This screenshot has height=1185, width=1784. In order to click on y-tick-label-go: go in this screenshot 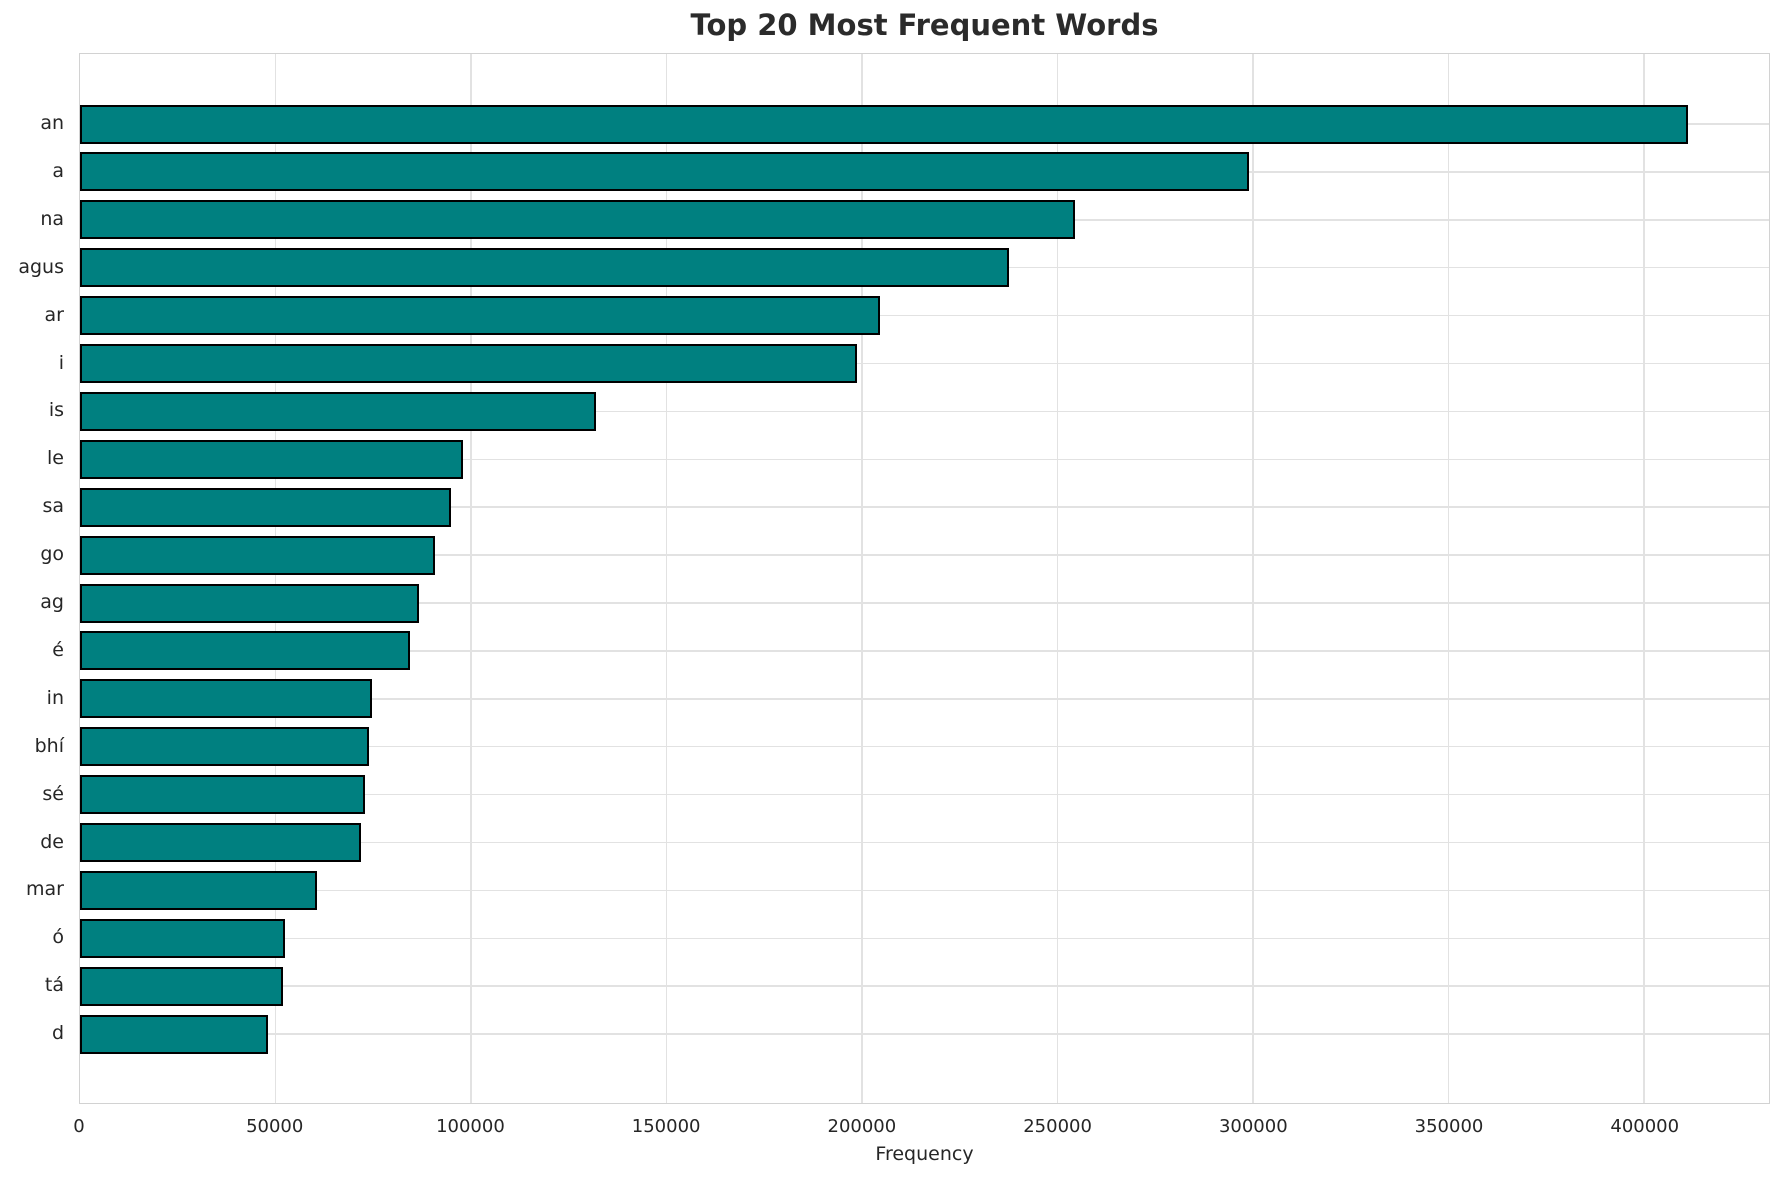, I will do `click(52, 554)`.